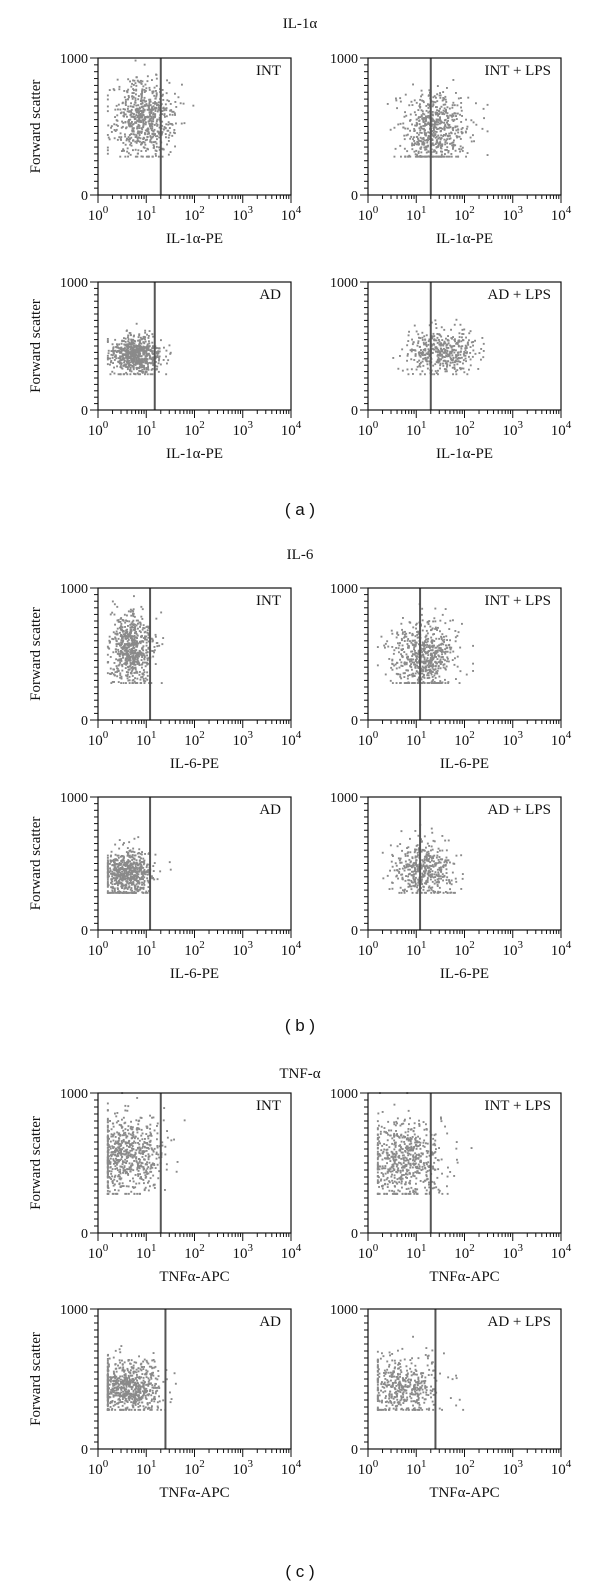  What do you see at coordinates (300, 509) in the screenshot?
I see `section-label-a: ( a )` at bounding box center [300, 509].